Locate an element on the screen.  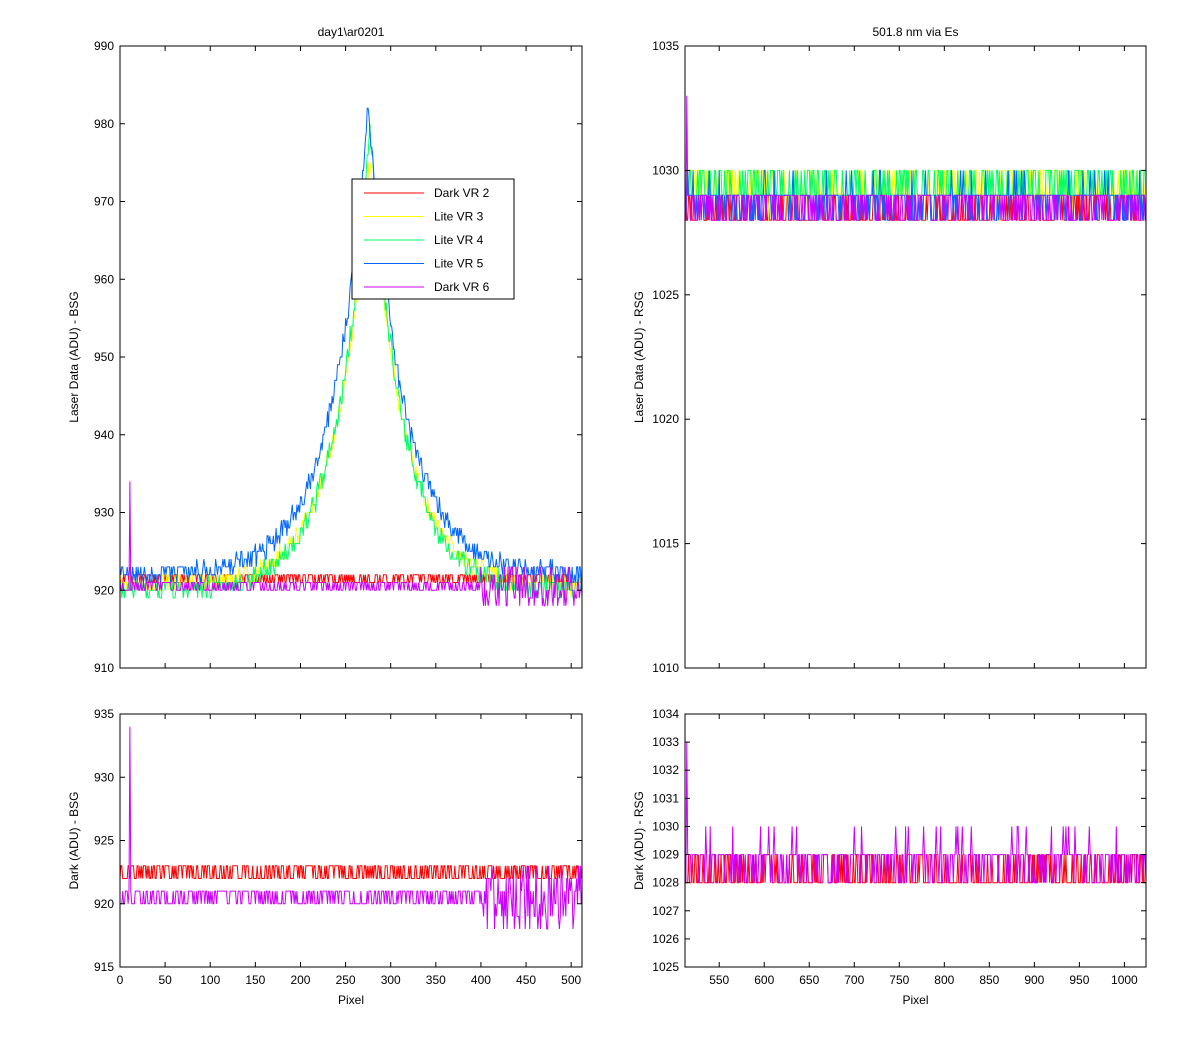
x-tick-label: 450 is located at coordinates (526, 980).